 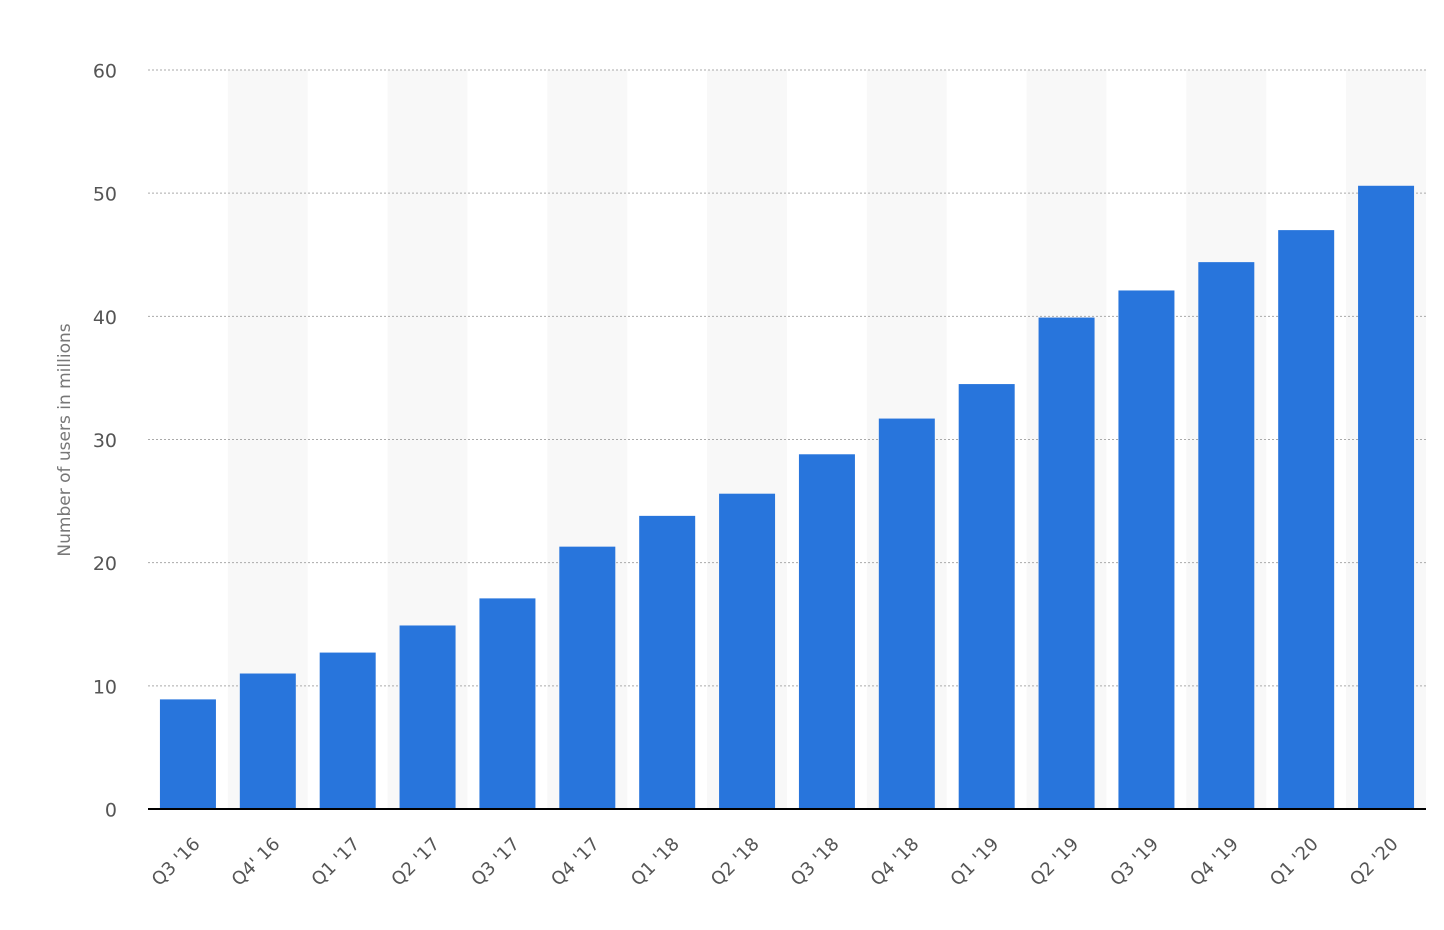 I want to click on x-tick-label: Q3 '17, so click(x=495, y=862).